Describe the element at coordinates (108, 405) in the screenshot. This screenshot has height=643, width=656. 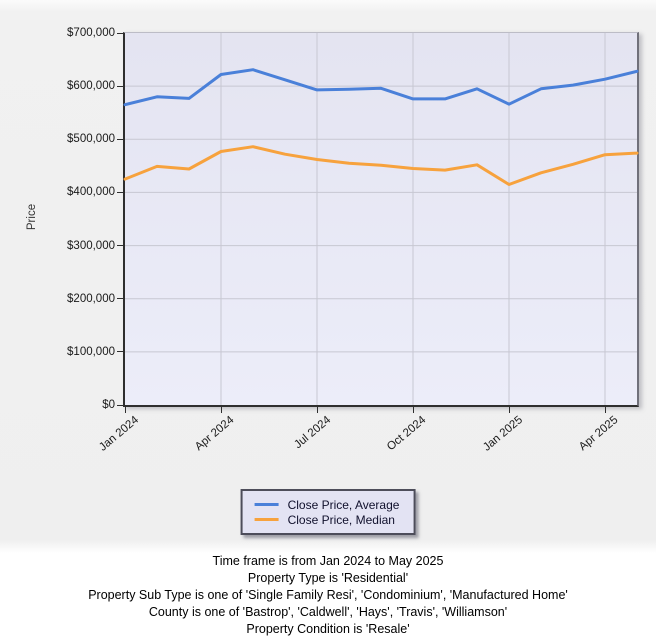
I see `y-axis-tick-label: $0` at that location.